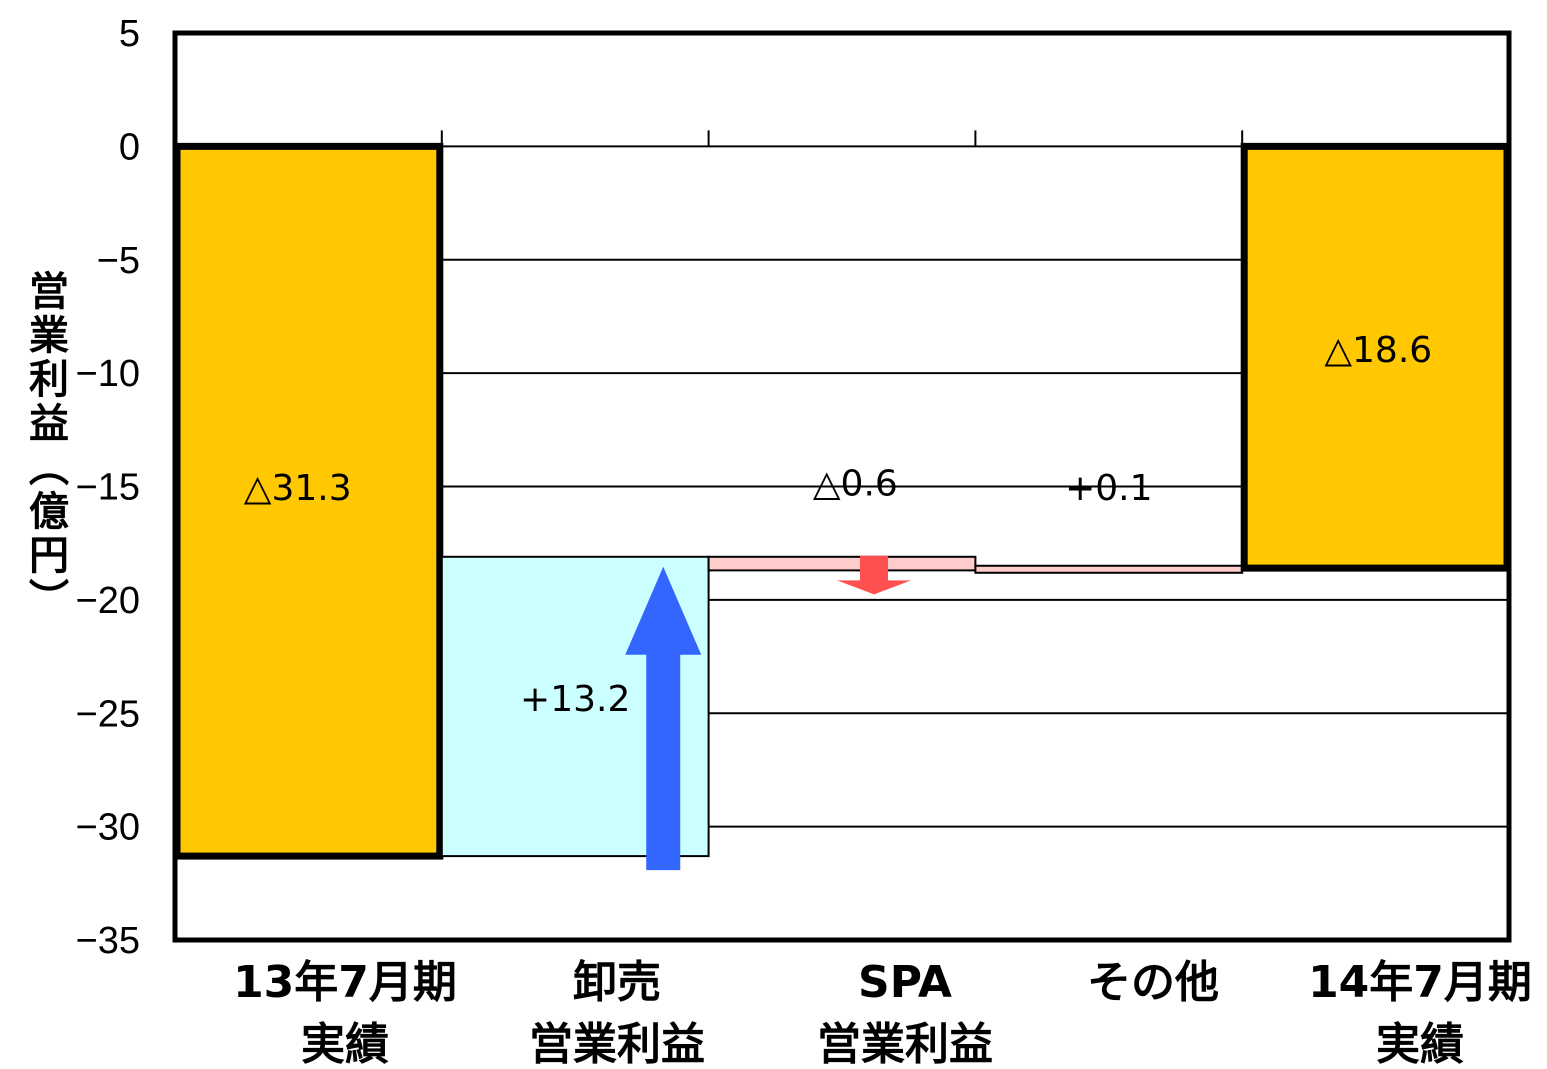 This screenshot has height=1069, width=1547. What do you see at coordinates (768, 713) in the screenshot?
I see `arrows` at bounding box center [768, 713].